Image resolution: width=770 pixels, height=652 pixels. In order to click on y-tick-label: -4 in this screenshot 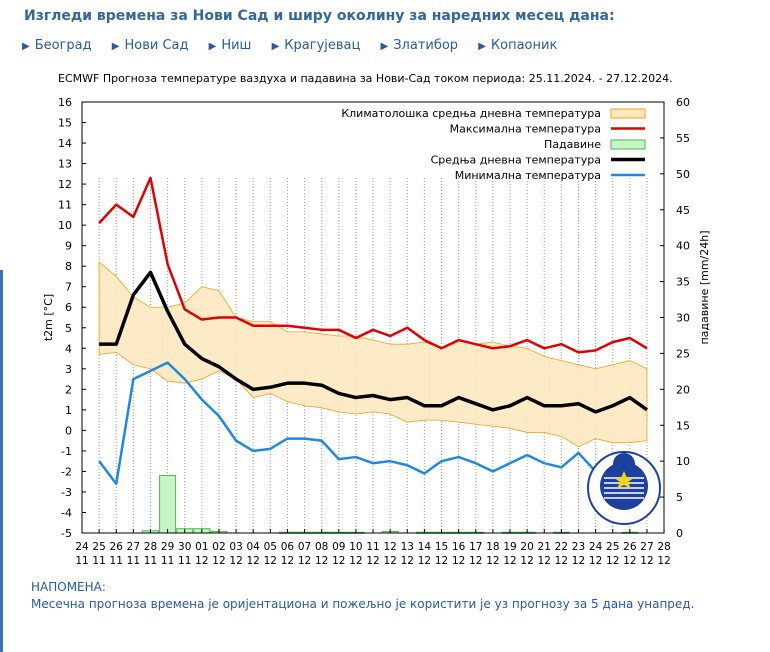, I will do `click(66, 512)`.